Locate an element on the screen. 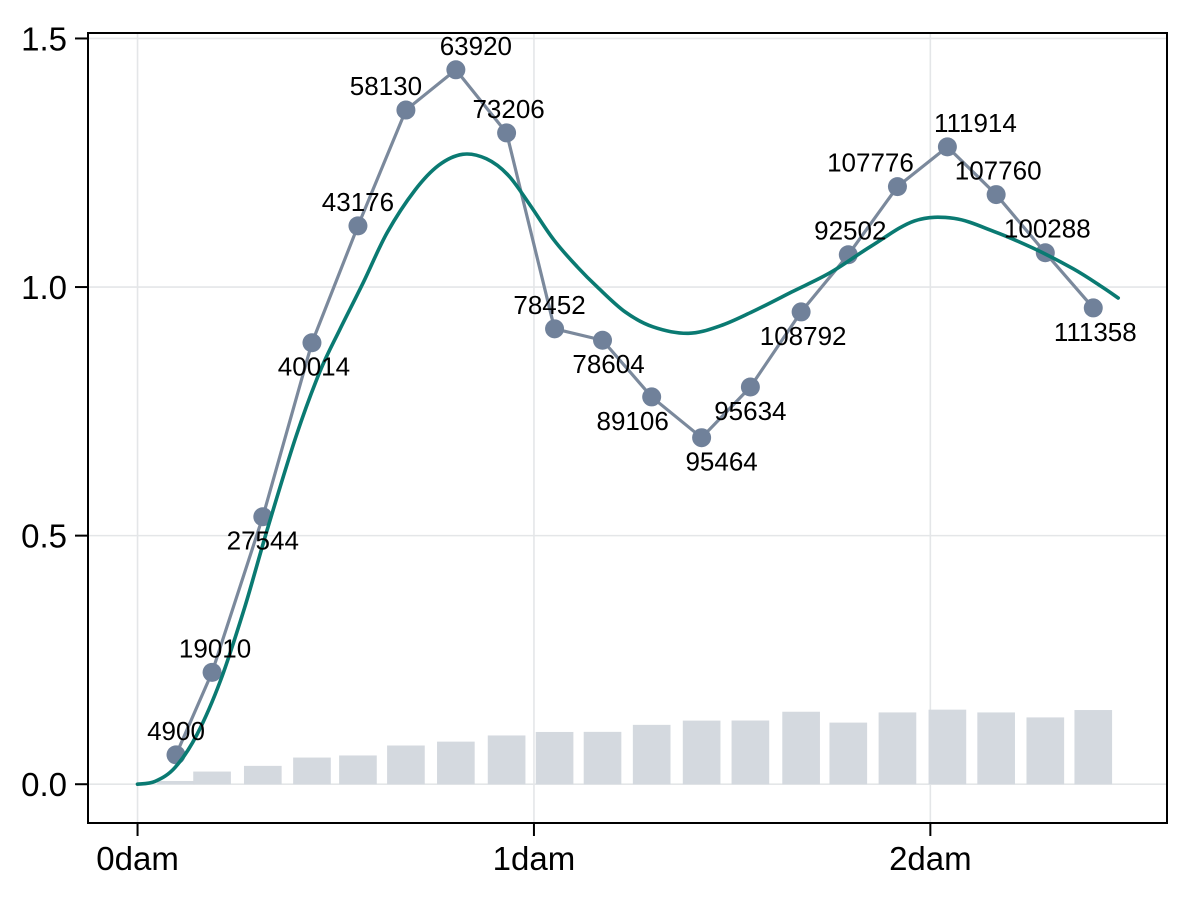 The width and height of the screenshot is (1200, 900). x-axis-tick-label: 1dam is located at coordinates (534, 858).